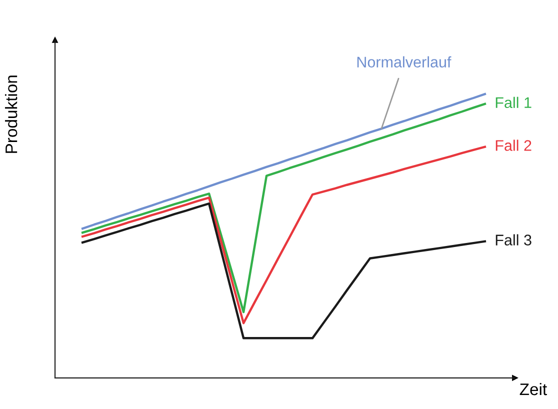  What do you see at coordinates (514, 240) in the screenshot?
I see `series-label: Fall 3` at bounding box center [514, 240].